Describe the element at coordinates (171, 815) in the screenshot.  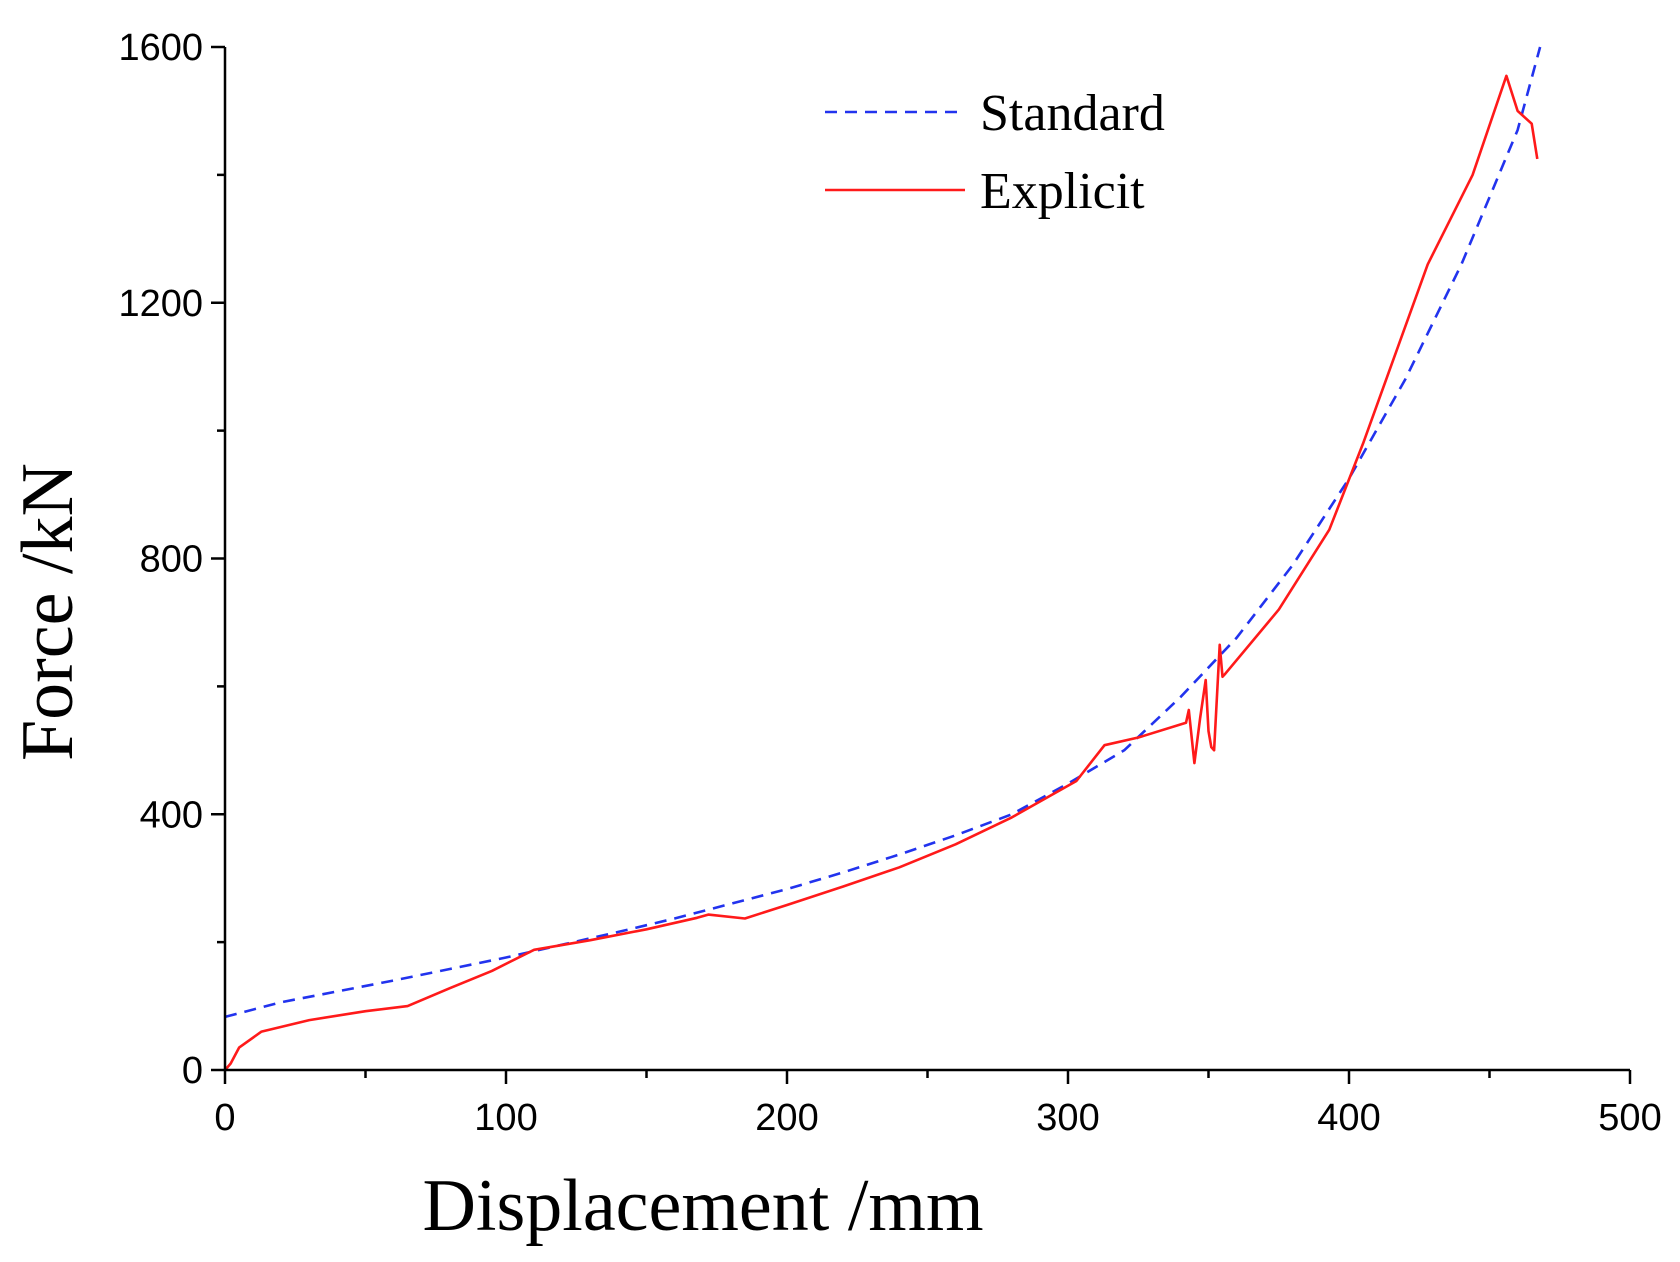
I see `y-tick-label: 400` at that location.